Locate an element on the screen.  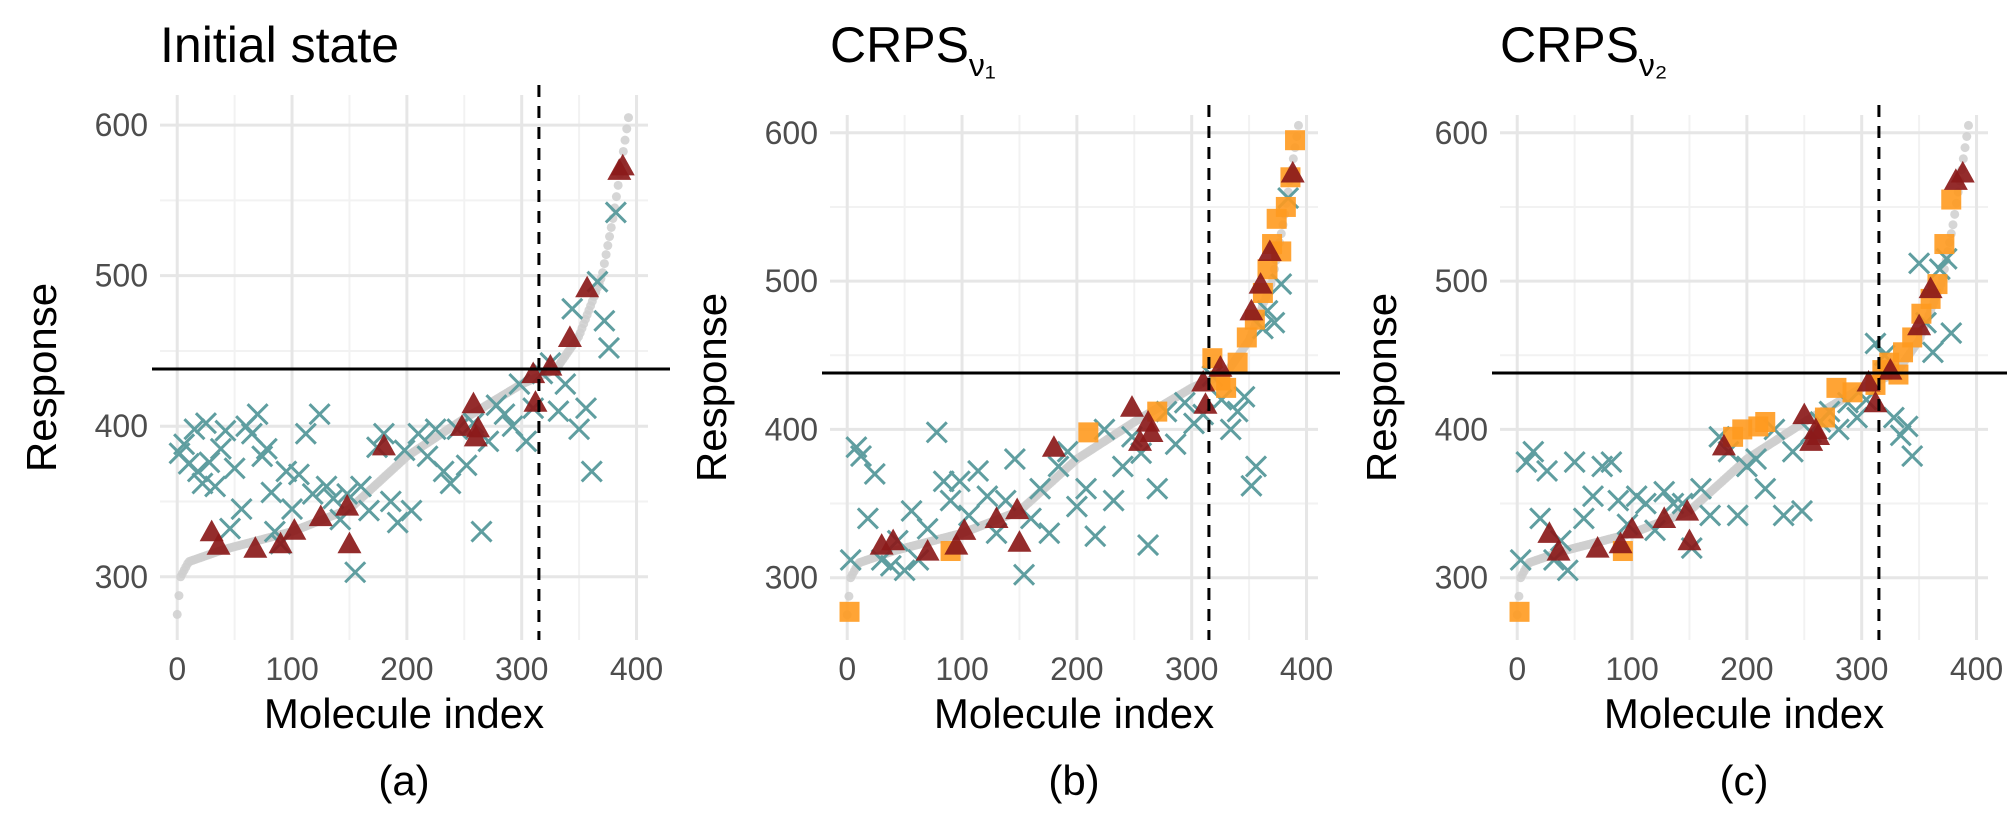
x-axis-label: Molecule index is located at coordinates (1074, 713).